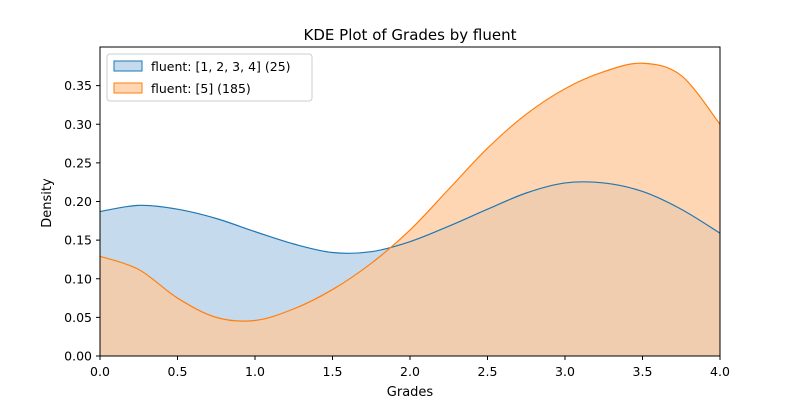  I want to click on x-tick-label: 1.5, so click(333, 371).